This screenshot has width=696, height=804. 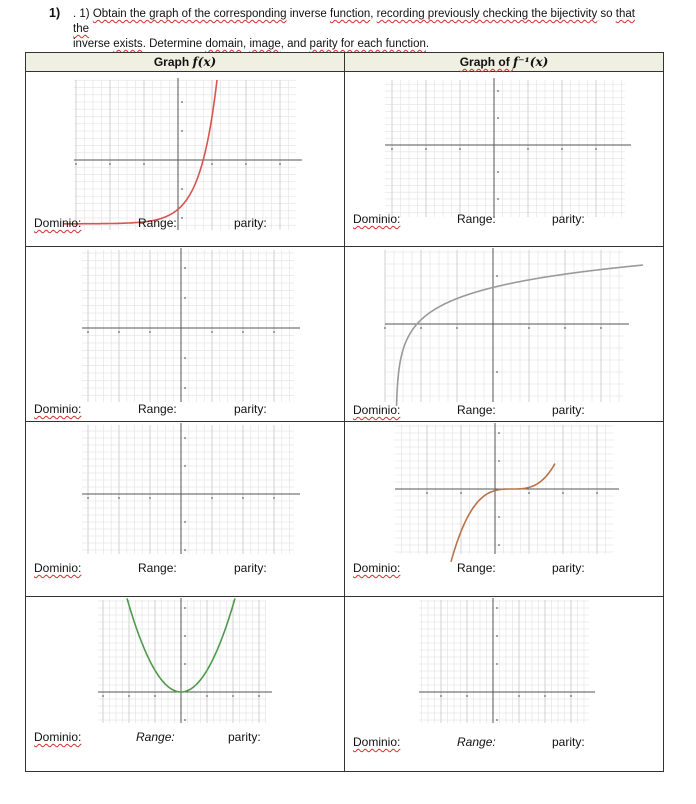 I want to click on cell-row1-f-inverse: Dominio: Range: parity:, so click(x=504, y=159).